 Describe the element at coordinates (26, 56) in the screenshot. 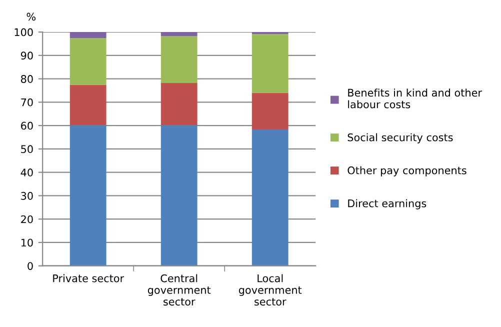

I see `y-tick-label: 90` at that location.